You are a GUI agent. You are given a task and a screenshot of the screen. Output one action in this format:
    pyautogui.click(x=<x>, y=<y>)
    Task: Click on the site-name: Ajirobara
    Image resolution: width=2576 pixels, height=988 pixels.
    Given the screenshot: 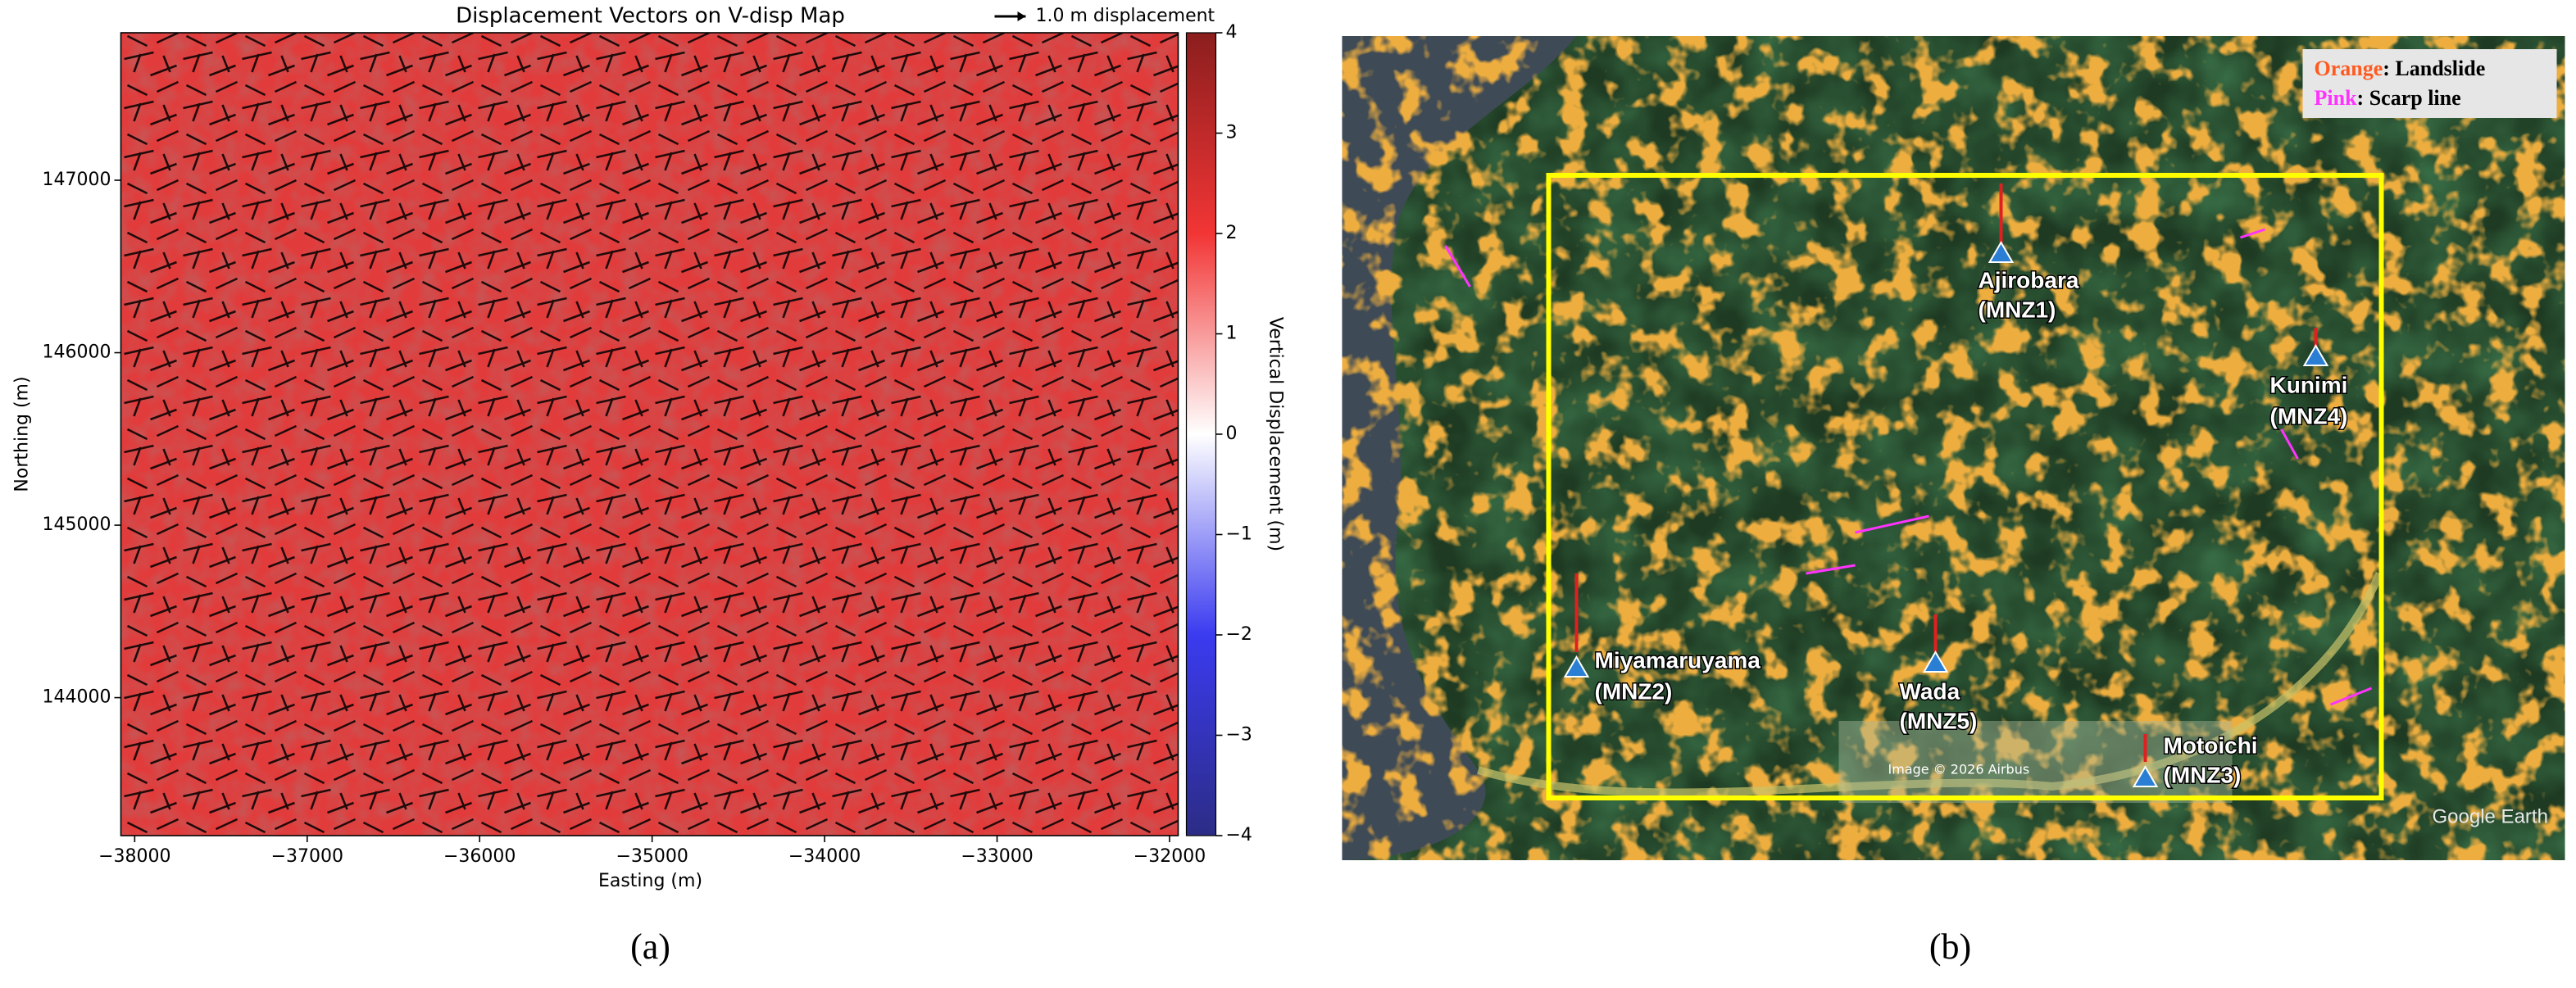 What is the action you would take?
    pyautogui.click(x=2029, y=279)
    